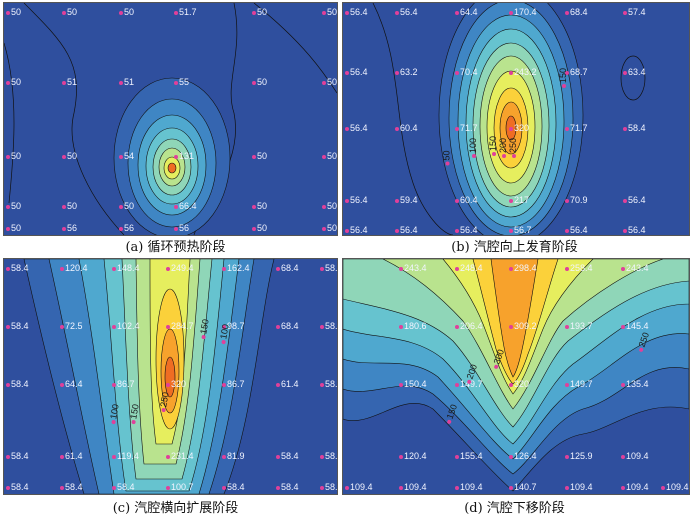 The width and height of the screenshot is (700, 520). What do you see at coordinates (185, 12) in the screenshot?
I see `value-label: 51.7` at bounding box center [185, 12].